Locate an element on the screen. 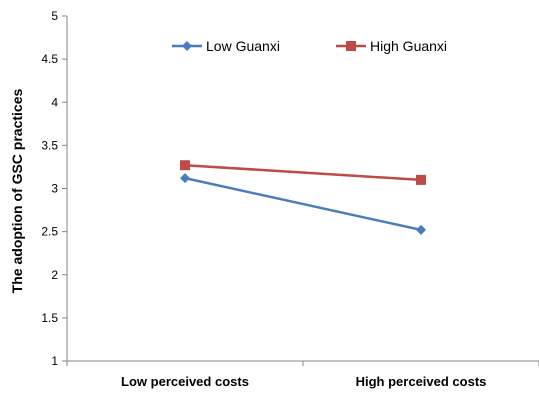  y-tick-label: 1 is located at coordinates (54, 361).